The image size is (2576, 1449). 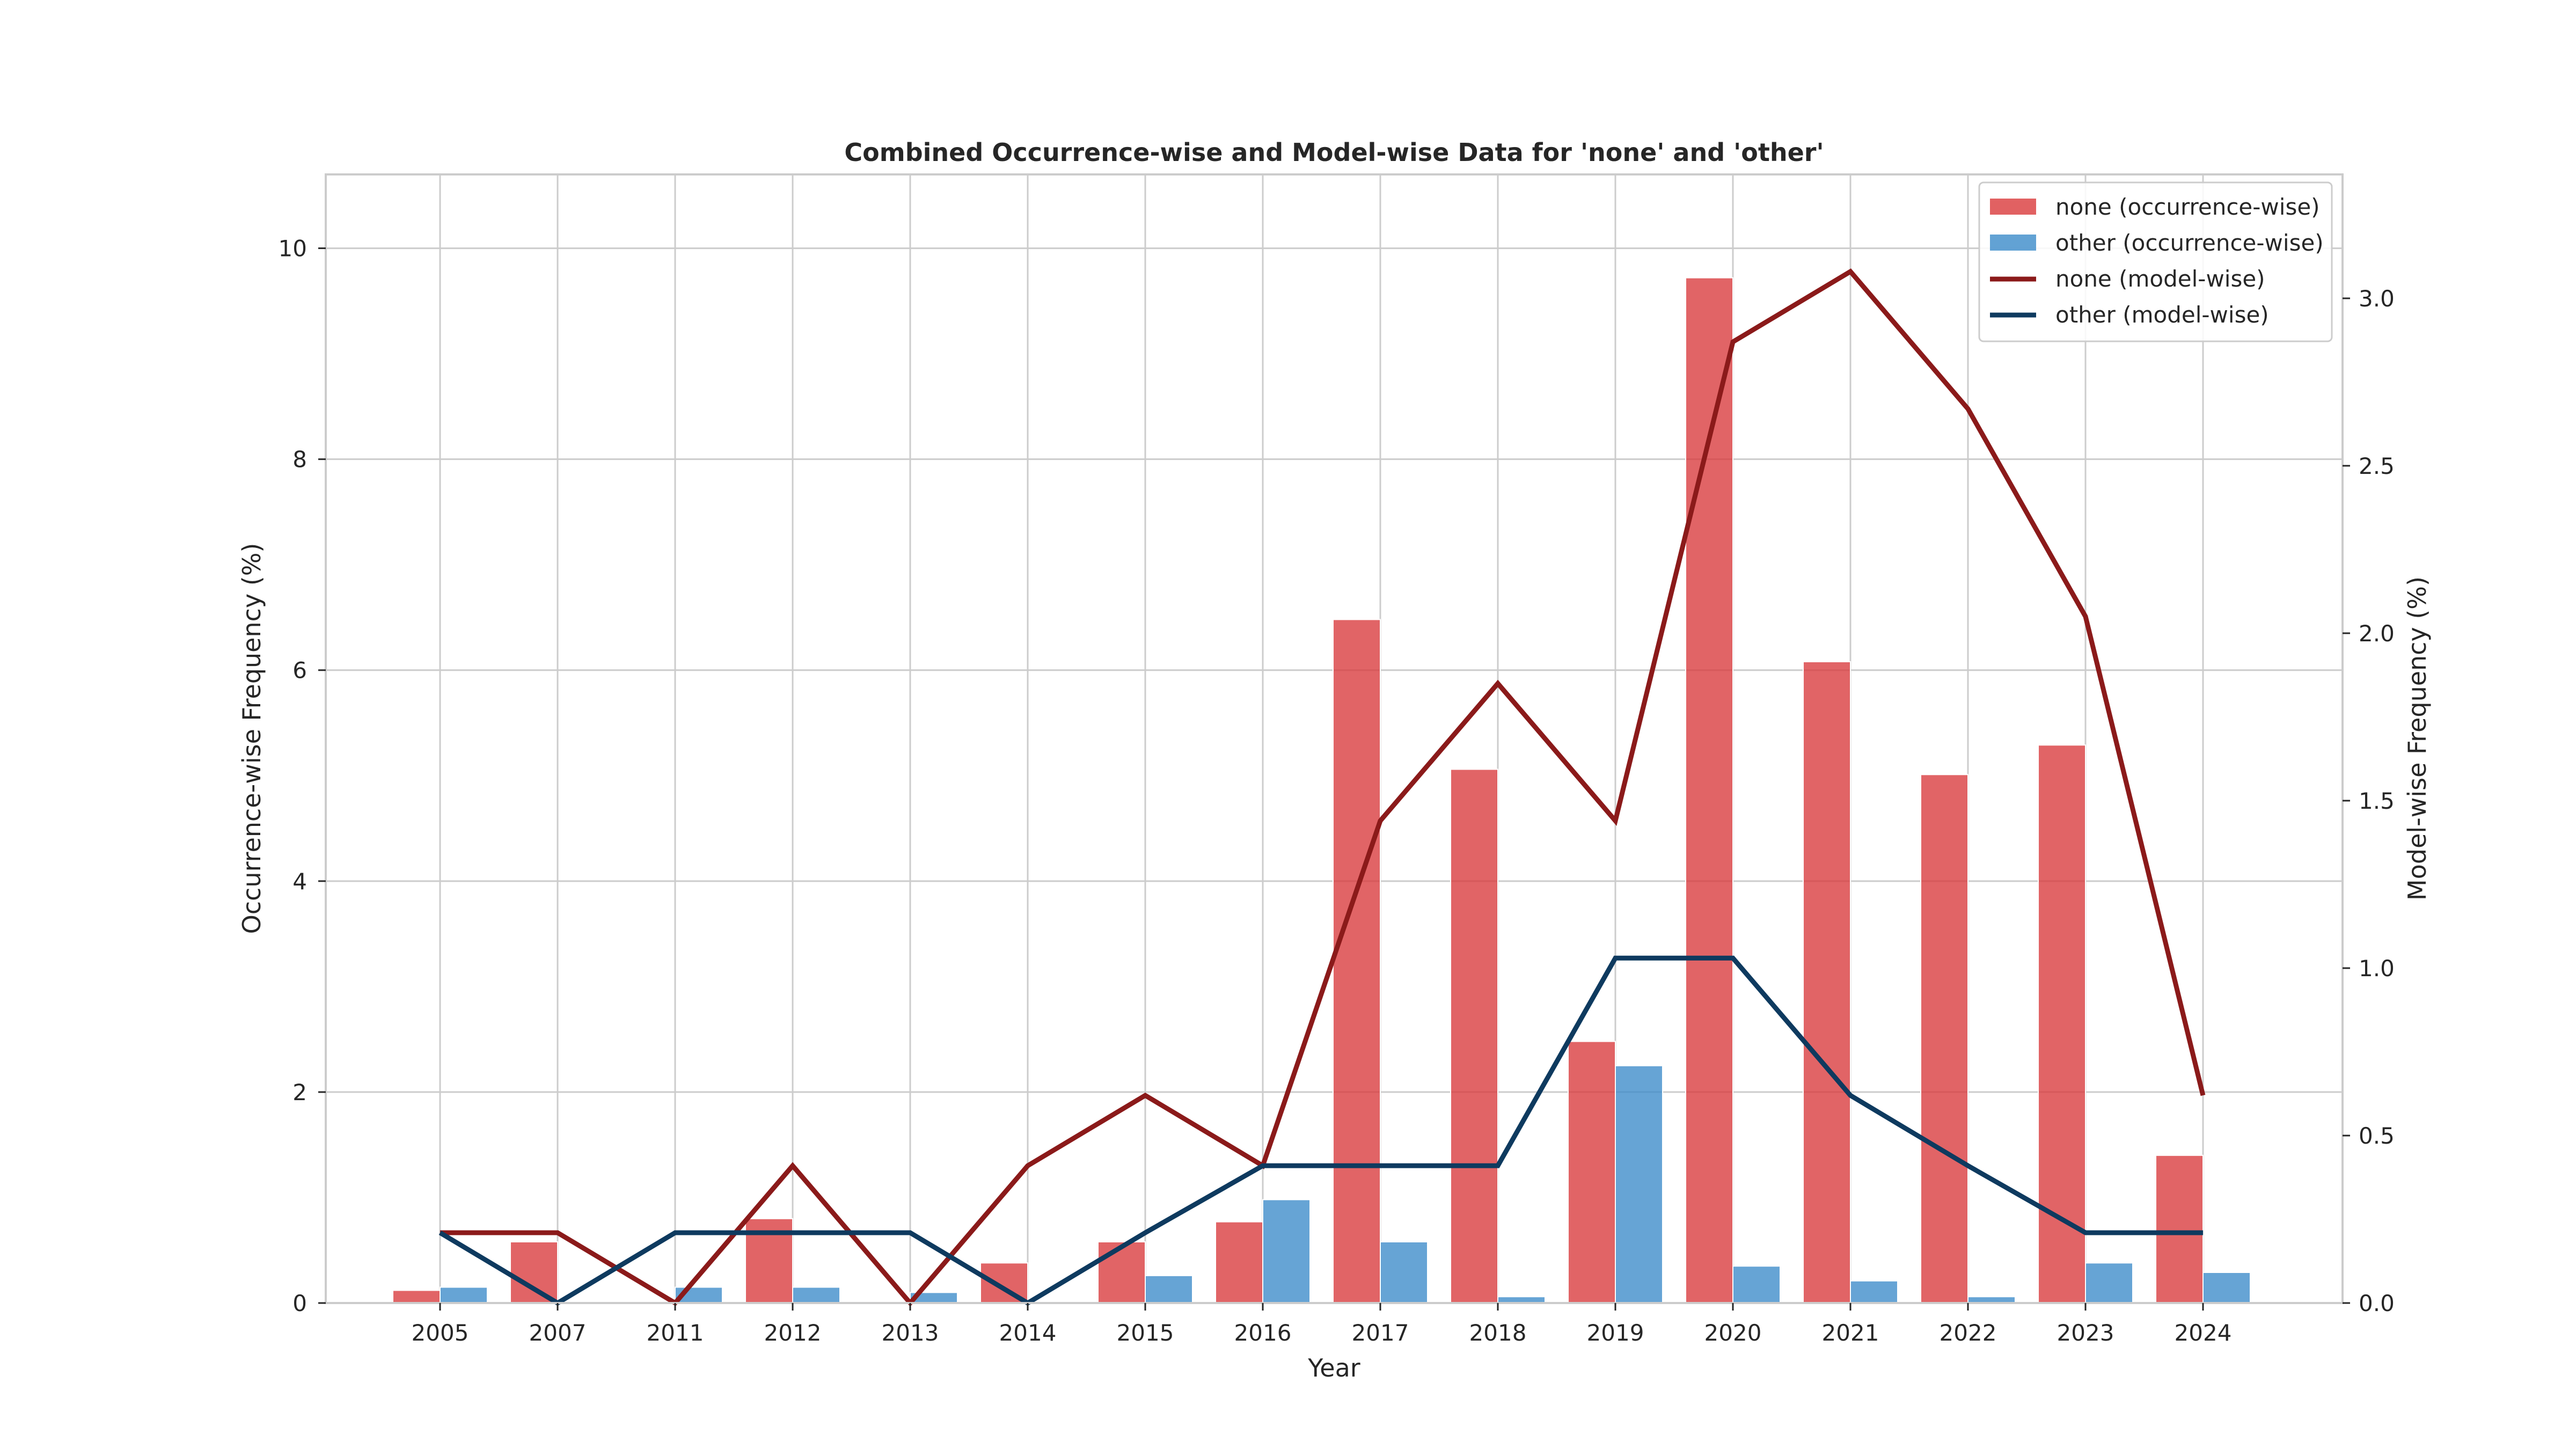 What do you see at coordinates (2013, 207) in the screenshot?
I see `legend-swatch-none-occurrence` at bounding box center [2013, 207].